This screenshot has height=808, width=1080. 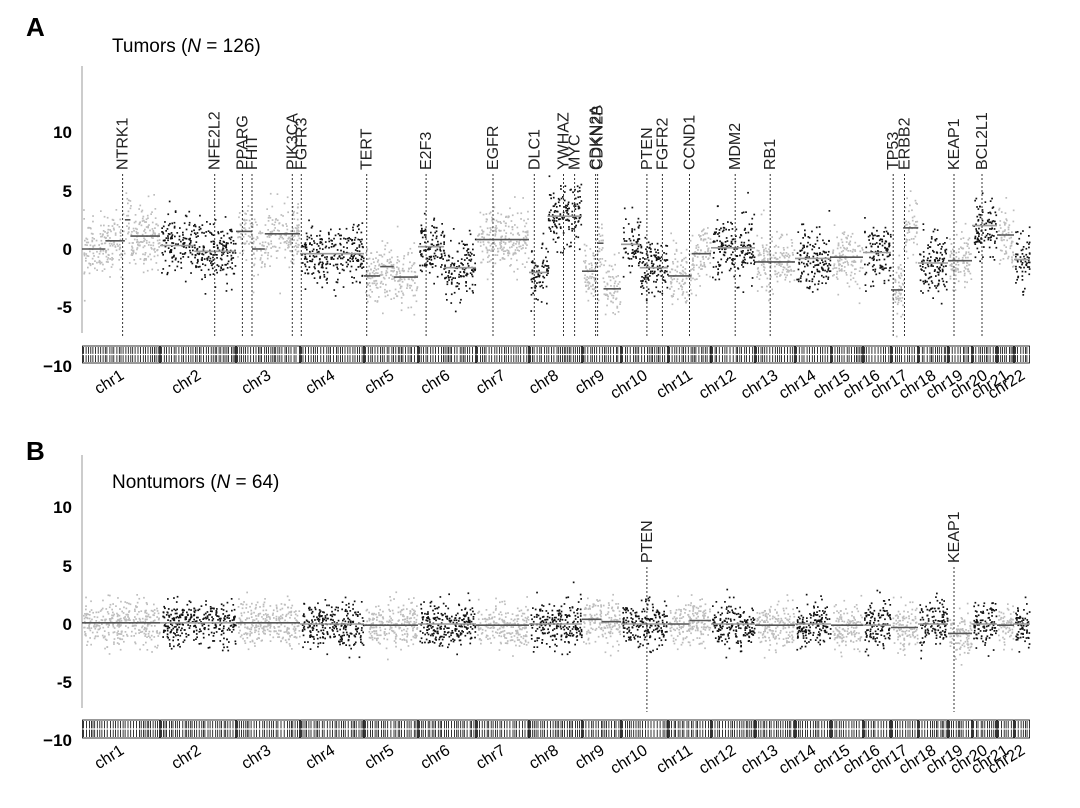 I want to click on chromosome-label: chr13, so click(x=759, y=385).